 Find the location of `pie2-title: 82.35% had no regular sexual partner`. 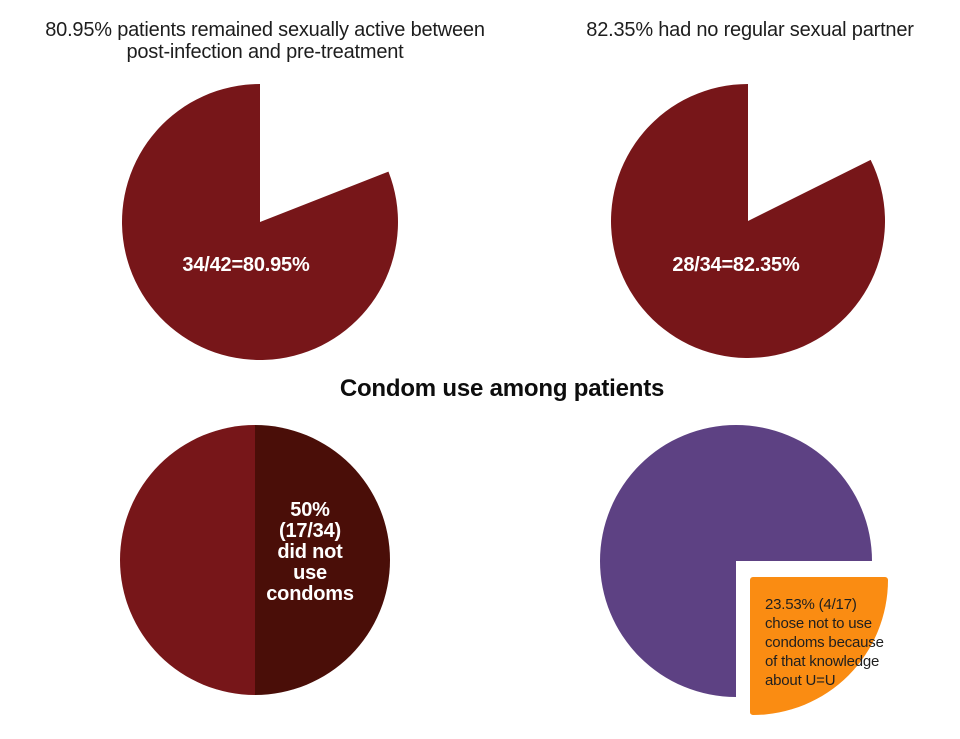

pie2-title: 82.35% had no regular sexual partner is located at coordinates (750, 30).